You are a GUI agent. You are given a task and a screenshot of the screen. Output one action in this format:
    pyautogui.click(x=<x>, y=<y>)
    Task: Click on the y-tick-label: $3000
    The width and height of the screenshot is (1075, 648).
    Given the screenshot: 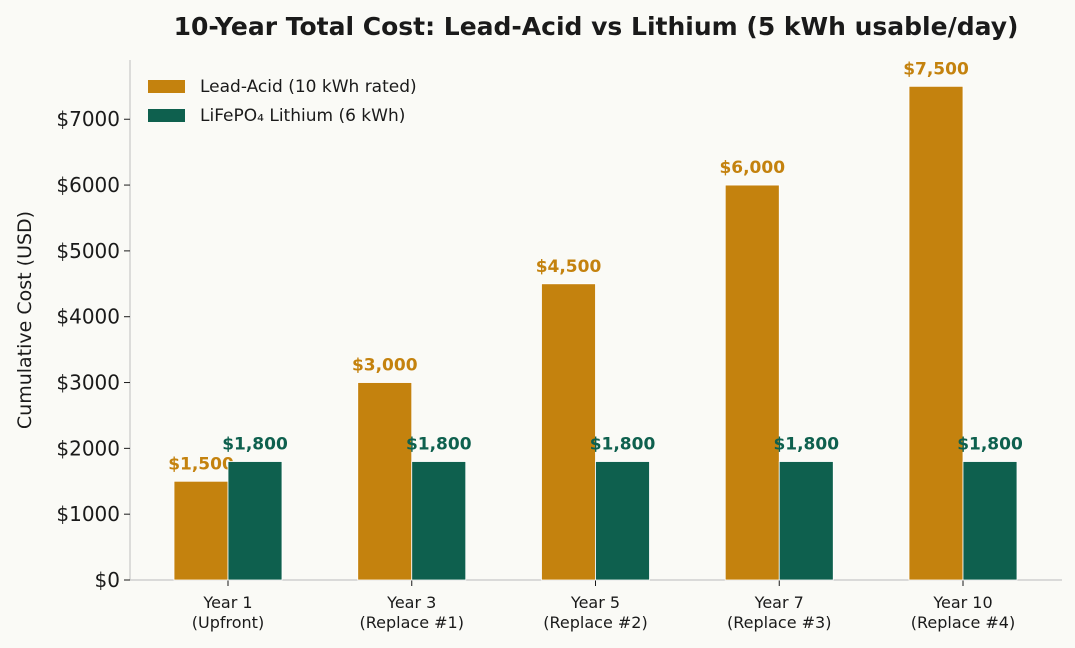 What is the action you would take?
    pyautogui.click(x=88, y=383)
    